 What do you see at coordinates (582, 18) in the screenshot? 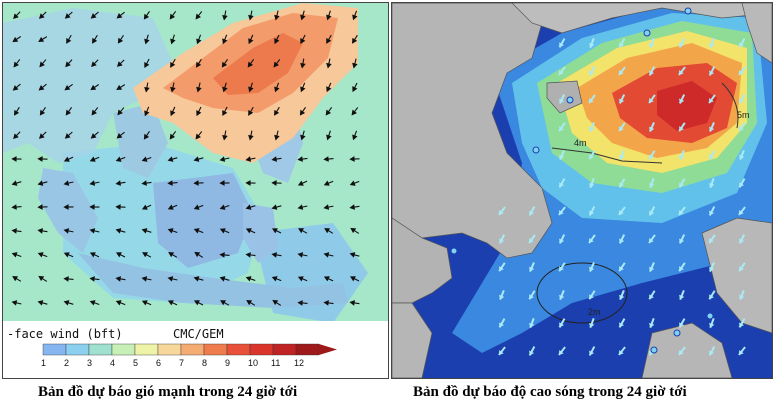
I see `wave-land-china-coast` at bounding box center [582, 18].